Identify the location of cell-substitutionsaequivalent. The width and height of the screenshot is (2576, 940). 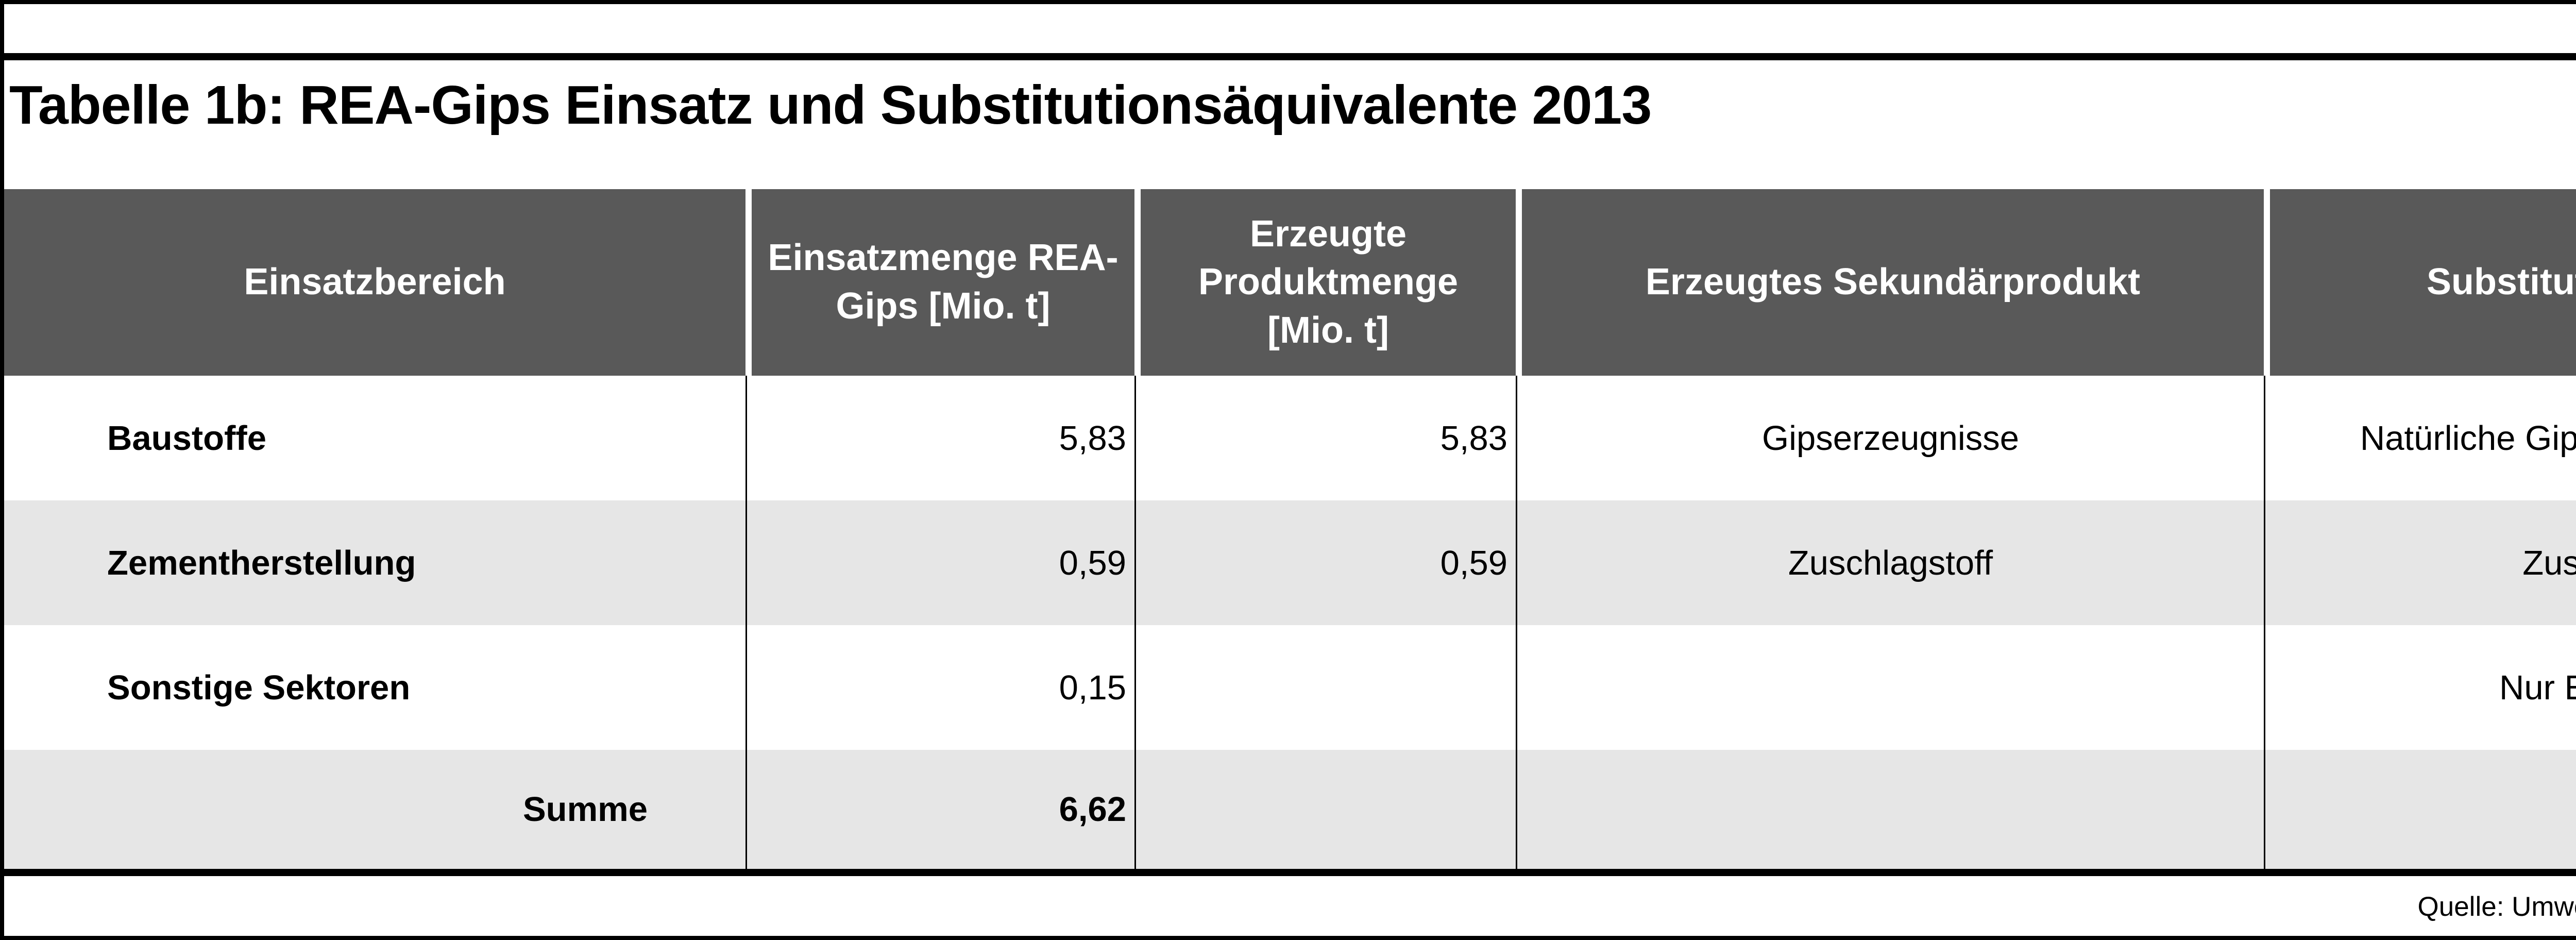
(2420, 809).